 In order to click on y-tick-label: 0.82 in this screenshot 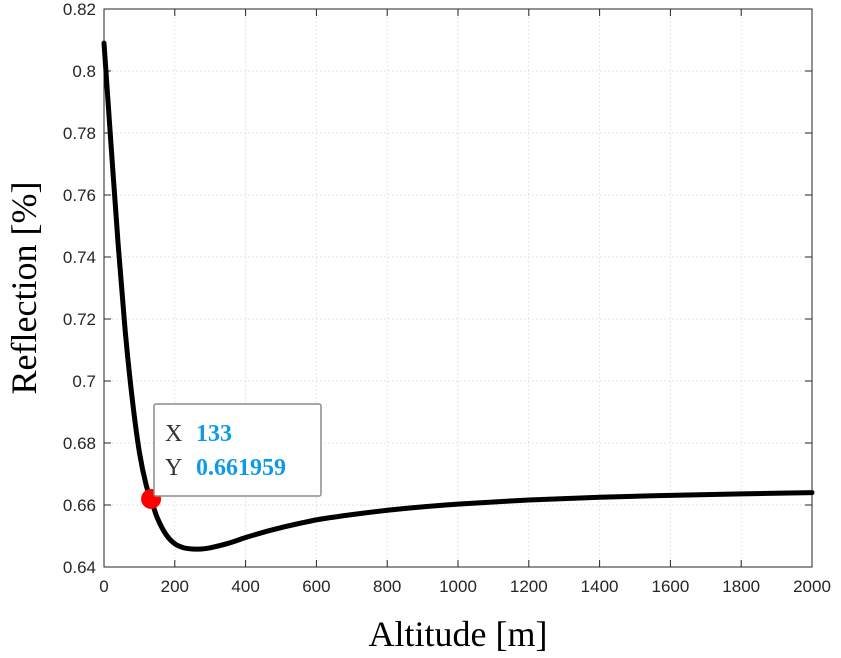, I will do `click(79, 9)`.